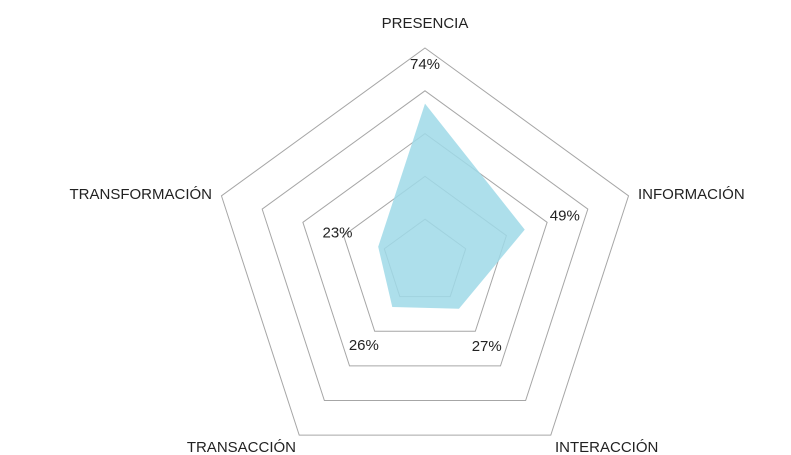  What do you see at coordinates (337, 233) in the screenshot?
I see `data-label: 23%` at bounding box center [337, 233].